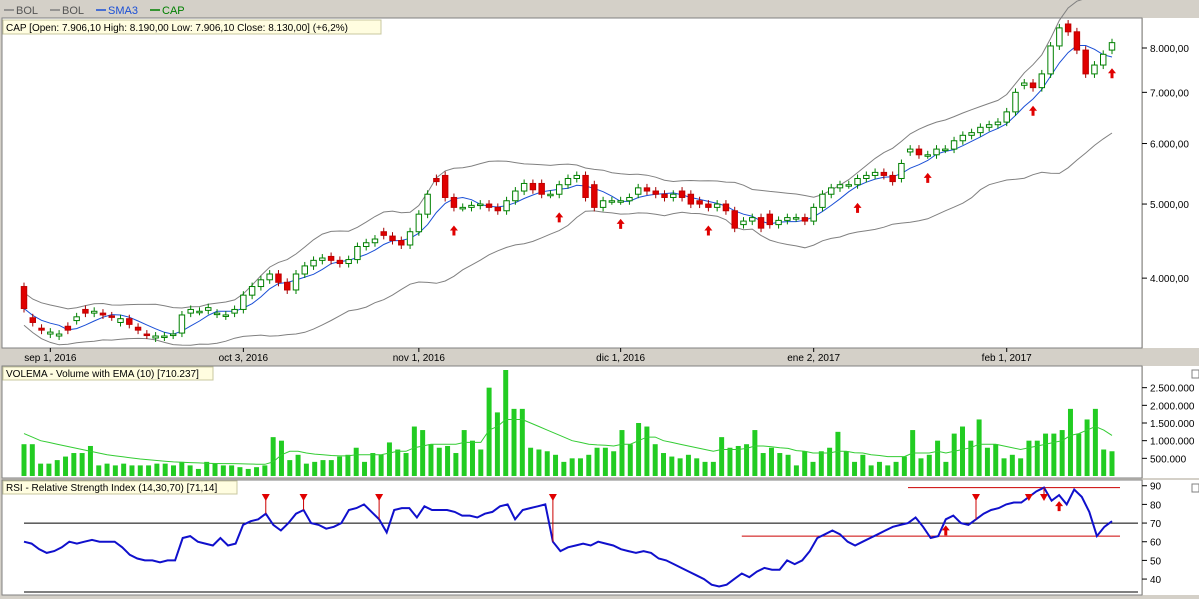 The image size is (1199, 599). I want to click on volume-panel-handle, so click(1195, 374).